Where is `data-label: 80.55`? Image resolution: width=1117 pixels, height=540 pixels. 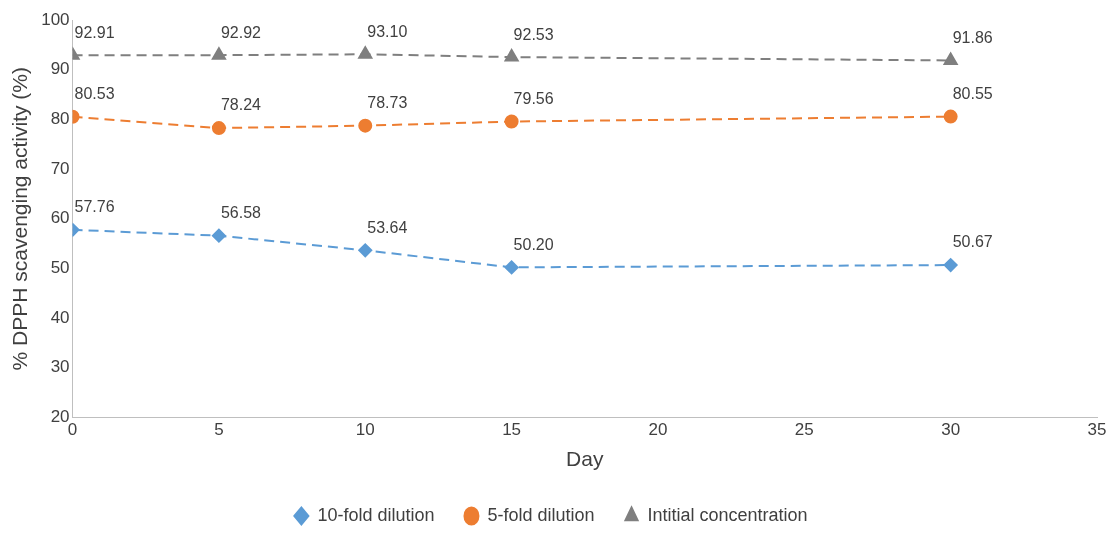 data-label: 80.55 is located at coordinates (972, 94).